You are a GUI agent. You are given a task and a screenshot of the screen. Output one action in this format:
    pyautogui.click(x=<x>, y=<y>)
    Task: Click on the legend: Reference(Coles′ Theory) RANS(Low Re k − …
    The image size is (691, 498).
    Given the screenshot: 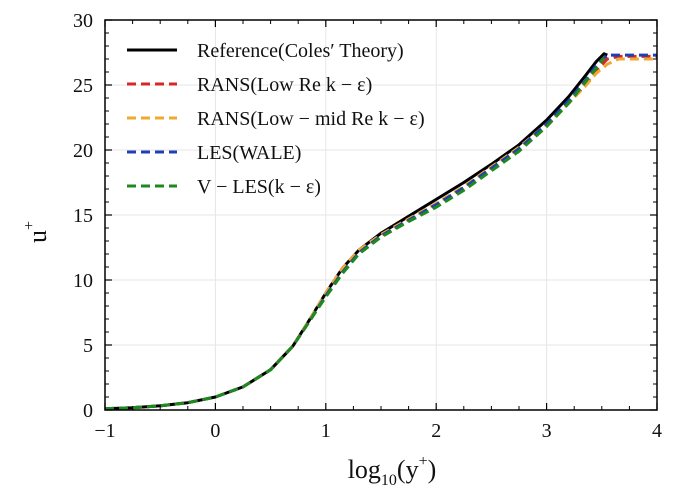 What is the action you would take?
    pyautogui.click(x=276, y=119)
    